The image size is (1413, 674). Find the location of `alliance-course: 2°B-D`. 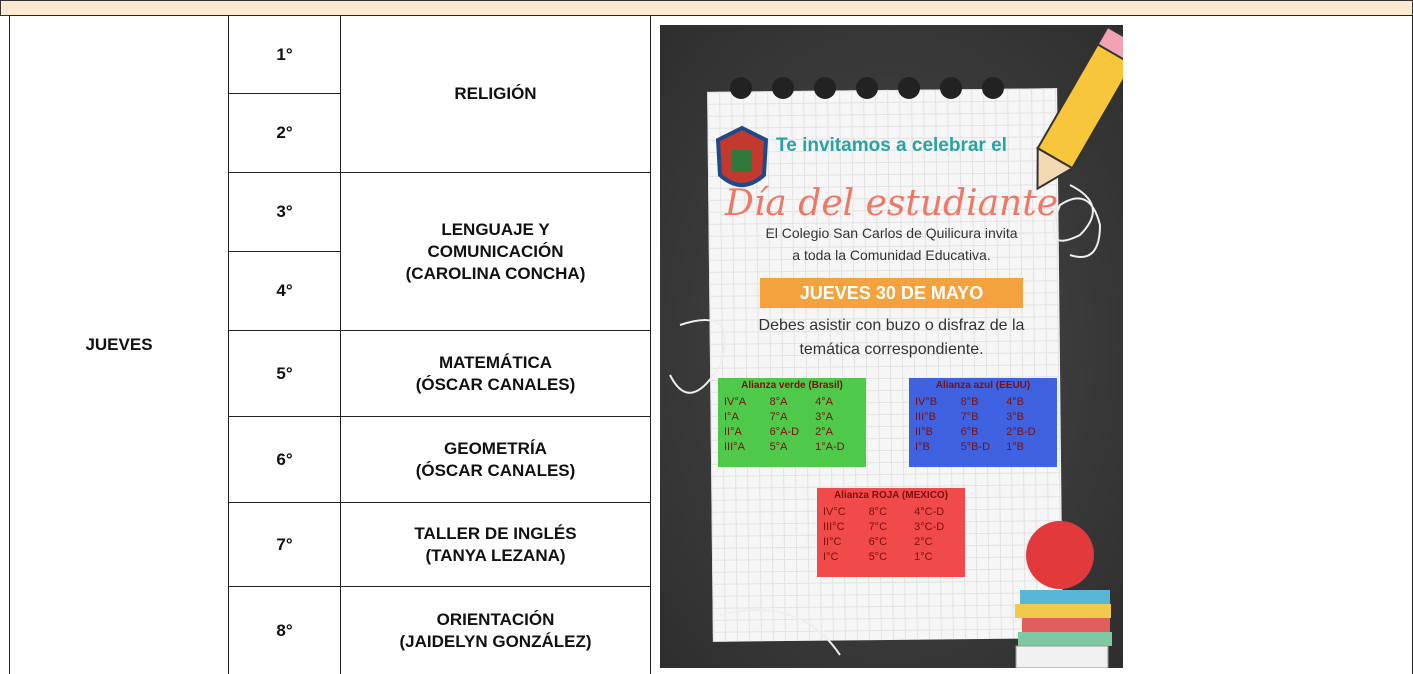

alliance-course: 2°B-D is located at coordinates (1021, 432).